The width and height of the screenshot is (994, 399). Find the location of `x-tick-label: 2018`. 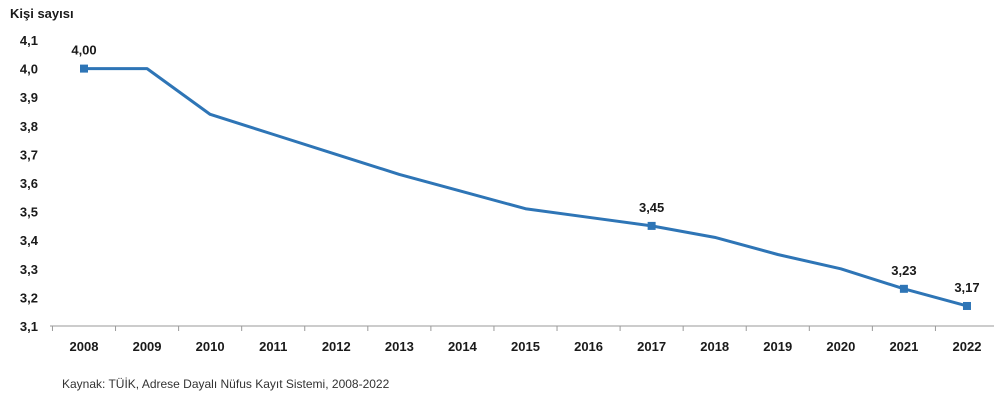

x-tick-label: 2018 is located at coordinates (714, 346).